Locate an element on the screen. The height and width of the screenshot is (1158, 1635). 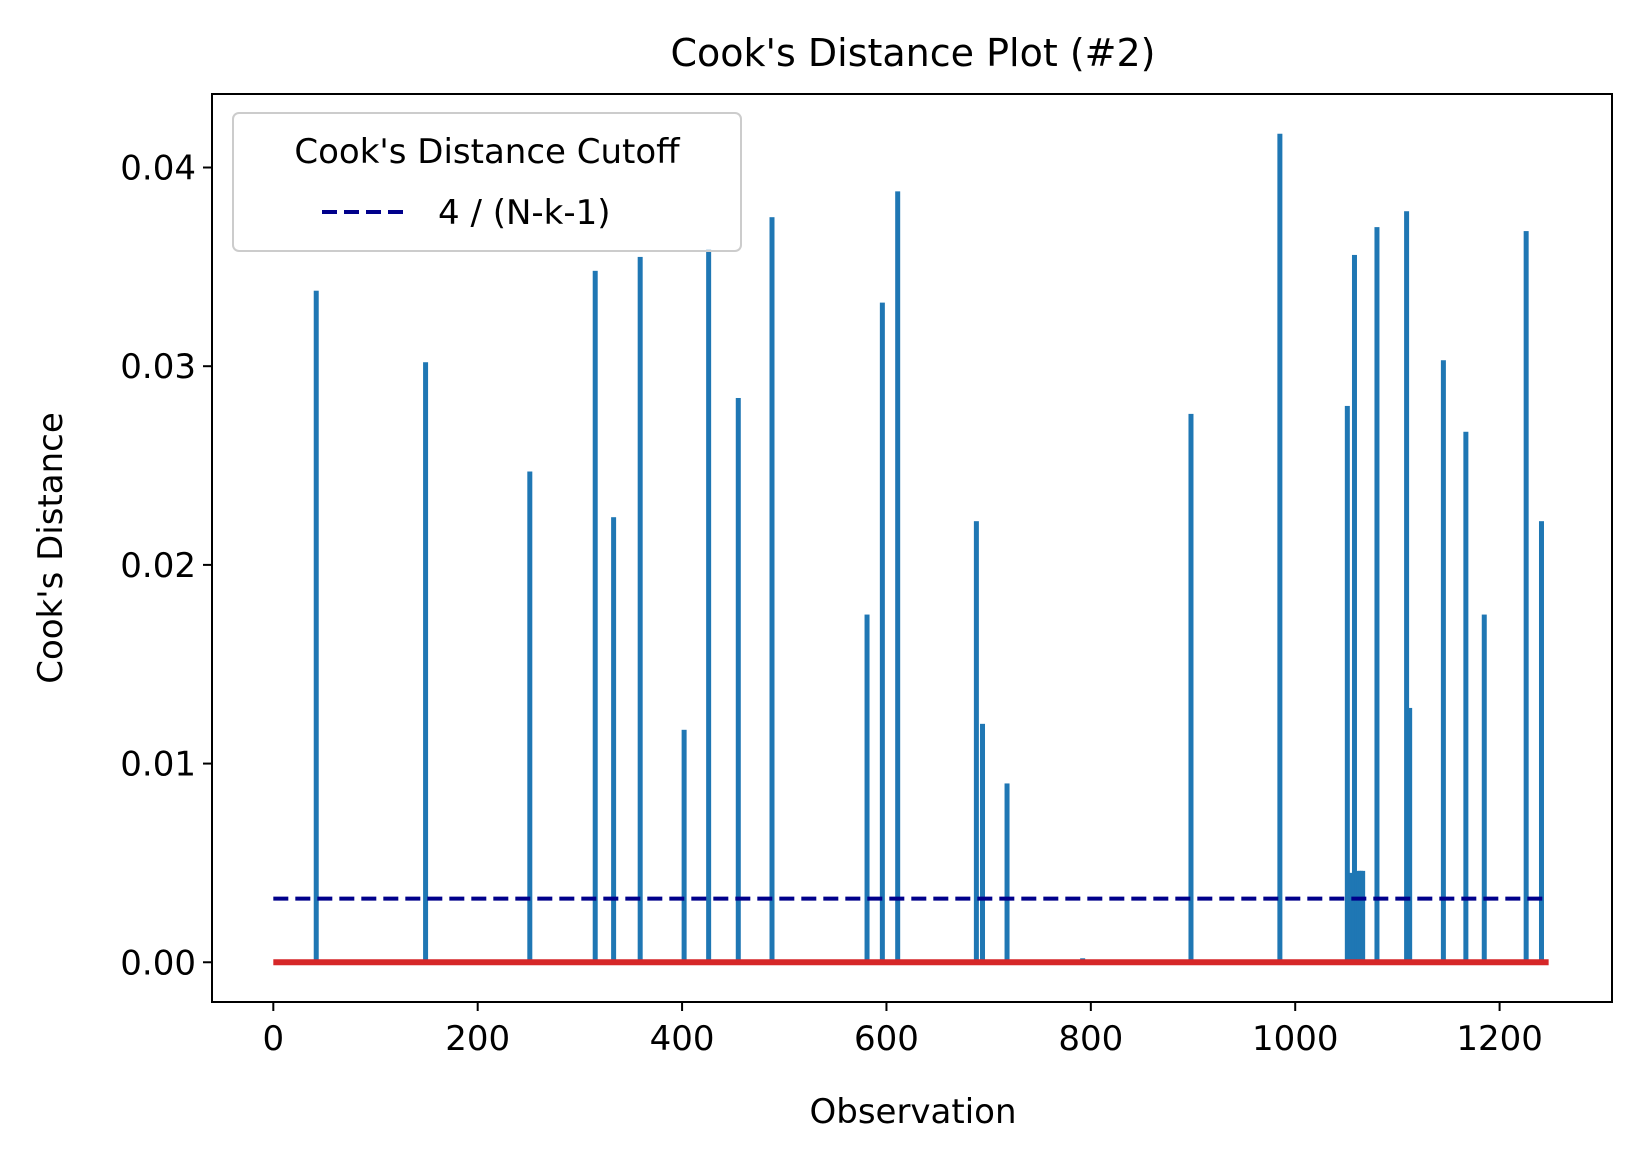
legend-box is located at coordinates (487, 182).